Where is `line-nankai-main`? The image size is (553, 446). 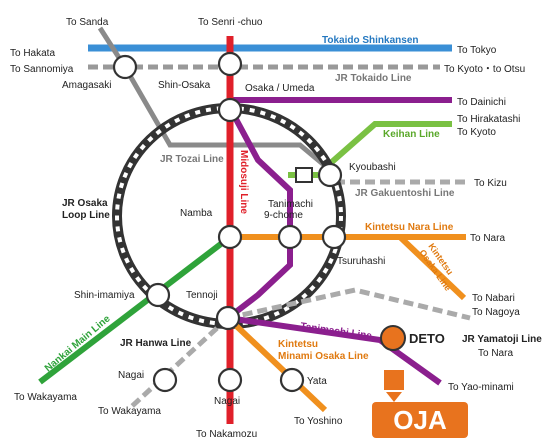 line-nankai-main is located at coordinates (135, 309).